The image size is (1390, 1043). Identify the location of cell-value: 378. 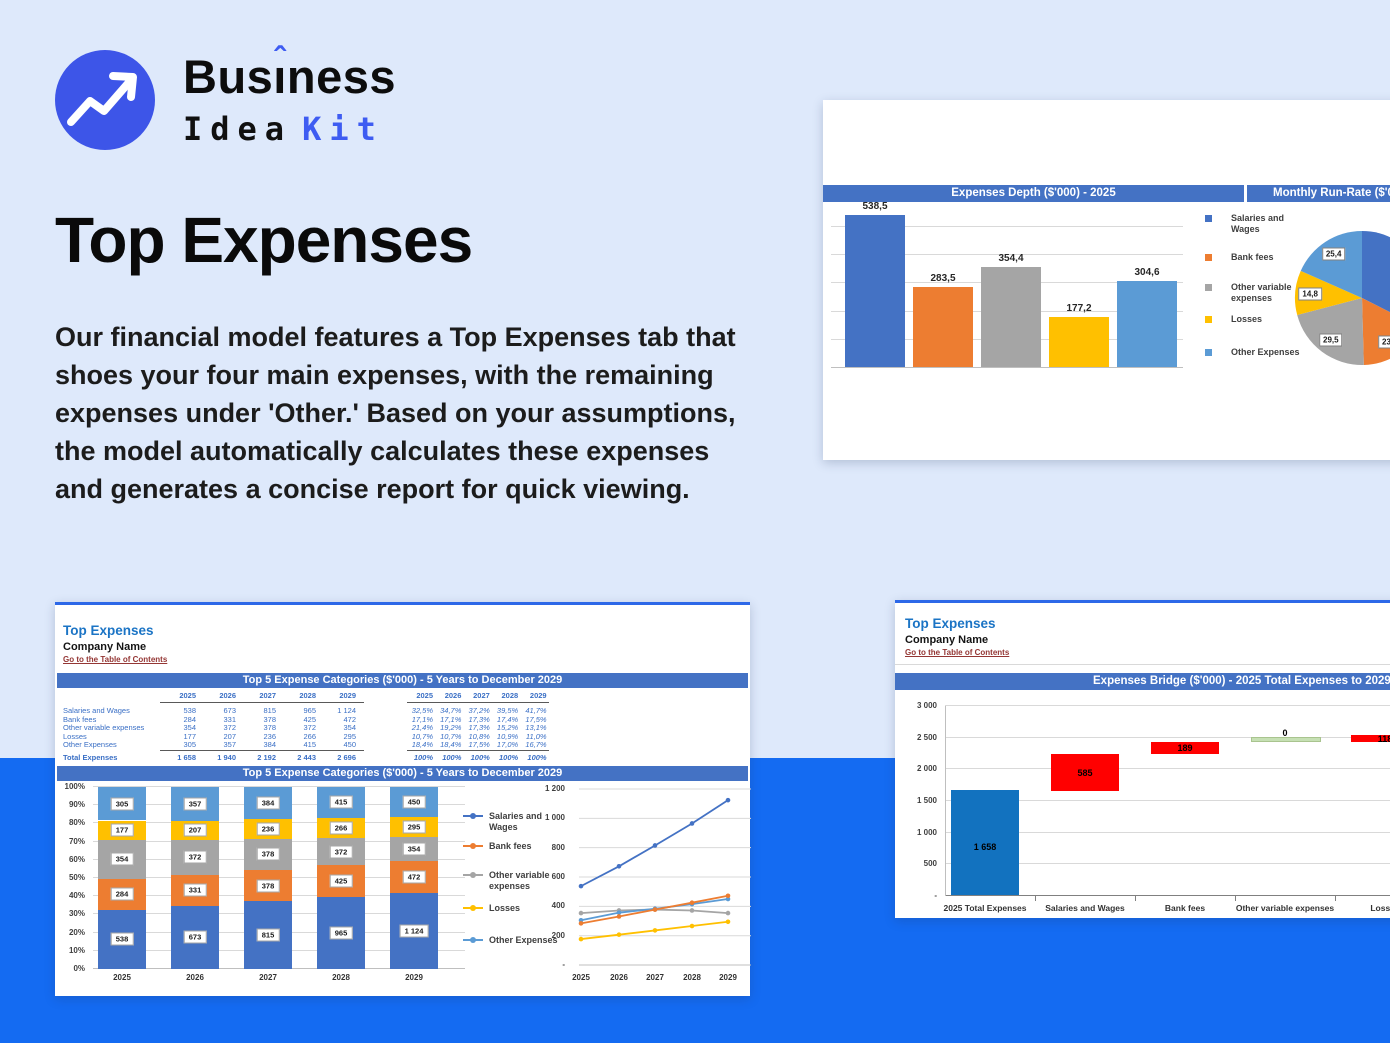
(269, 719).